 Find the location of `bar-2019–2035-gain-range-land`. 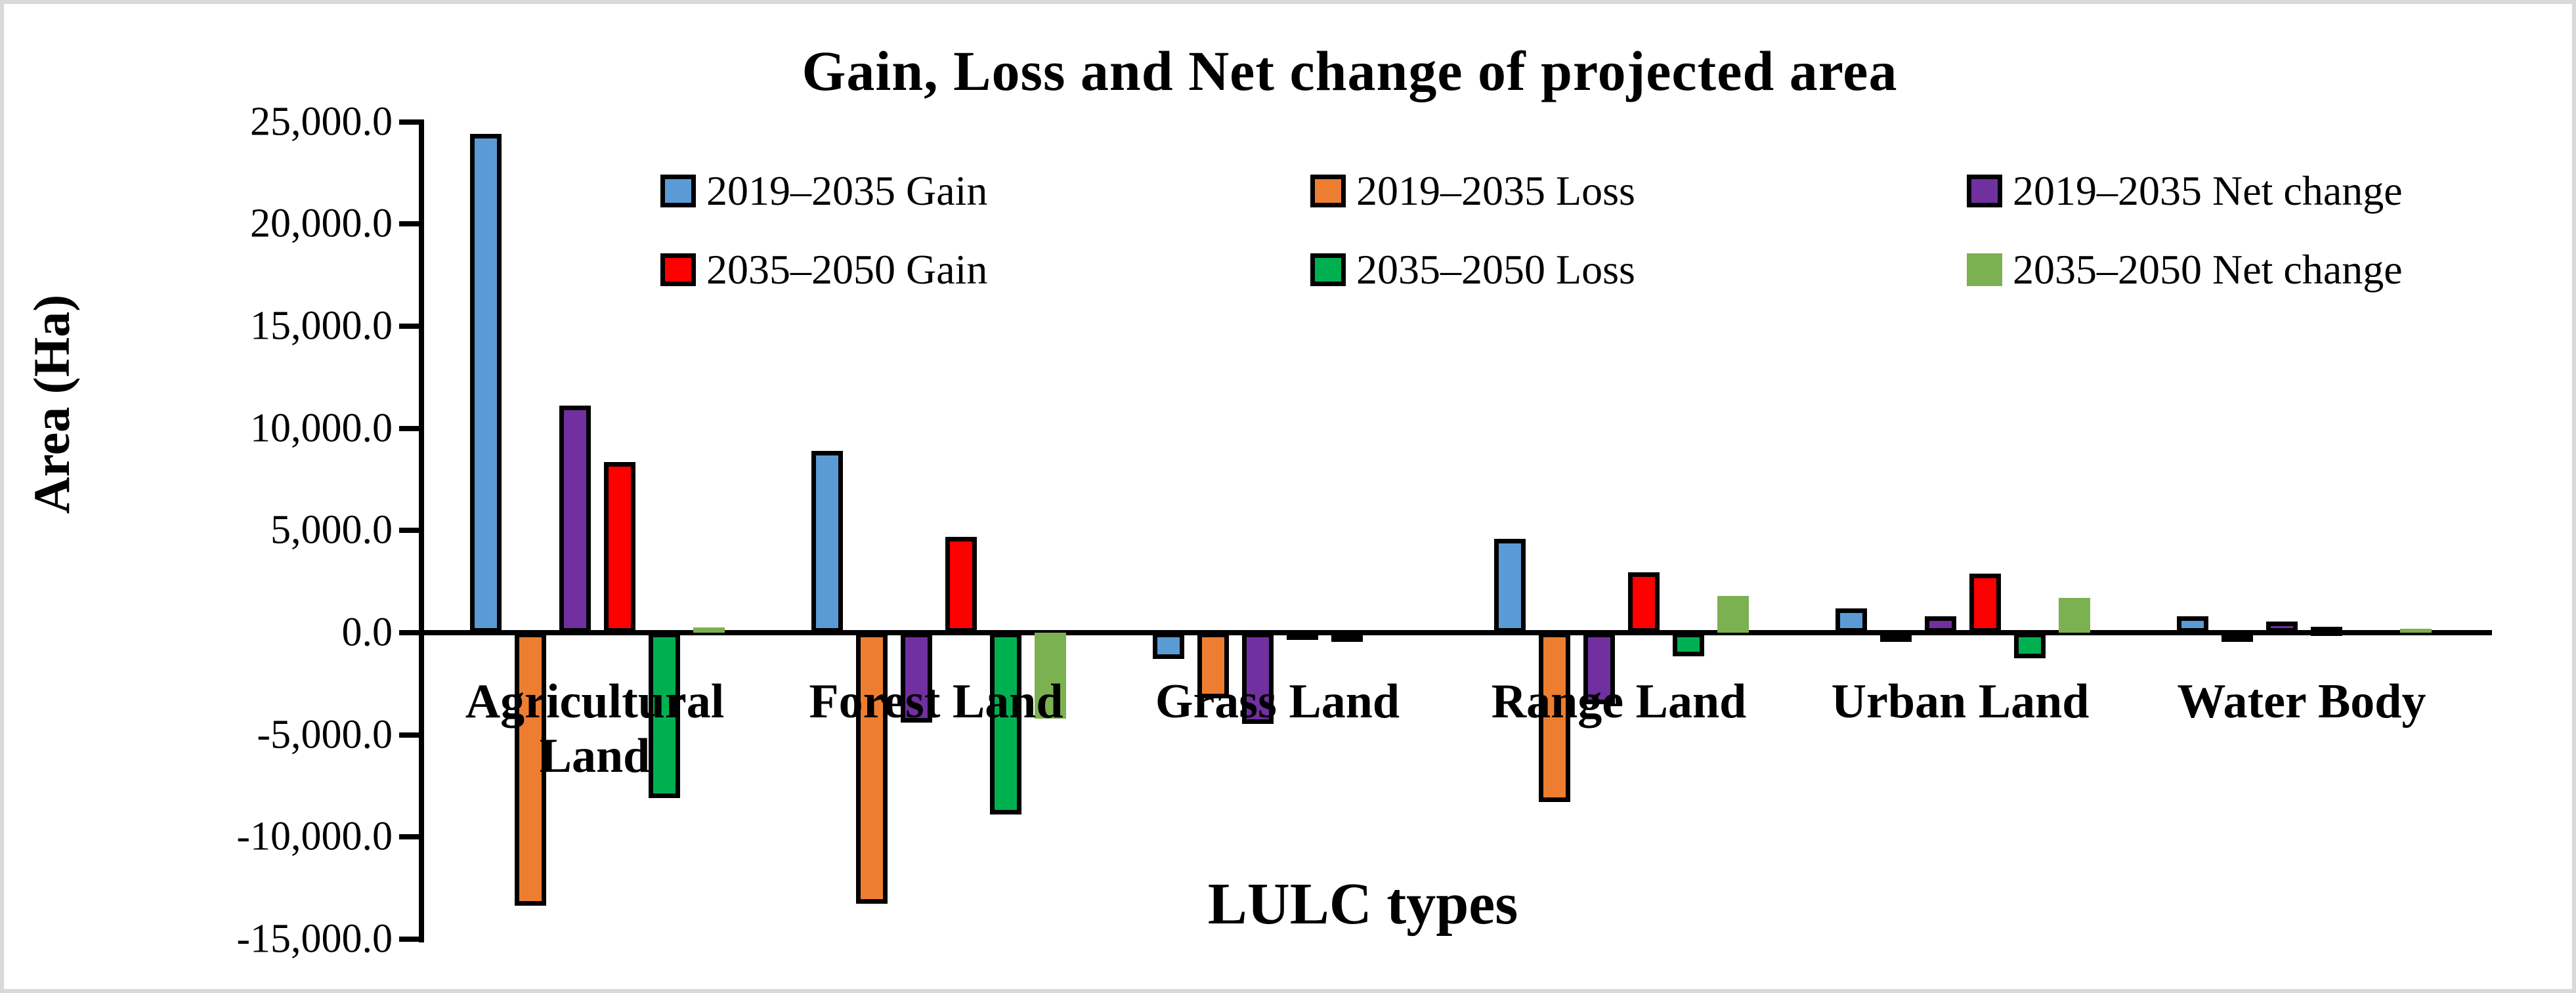

bar-2019–2035-gain-range-land is located at coordinates (1510, 585).